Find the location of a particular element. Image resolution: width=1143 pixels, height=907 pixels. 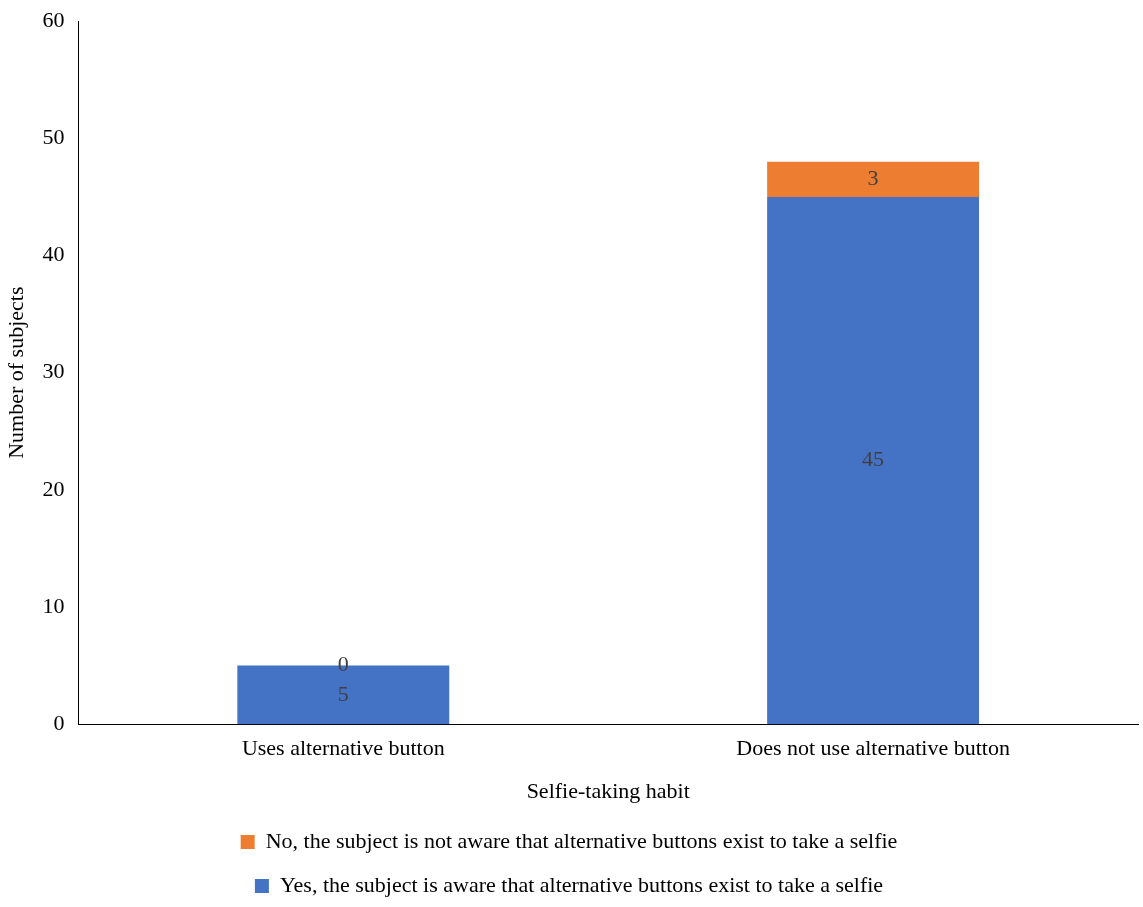

data-label: 3 is located at coordinates (873, 178).